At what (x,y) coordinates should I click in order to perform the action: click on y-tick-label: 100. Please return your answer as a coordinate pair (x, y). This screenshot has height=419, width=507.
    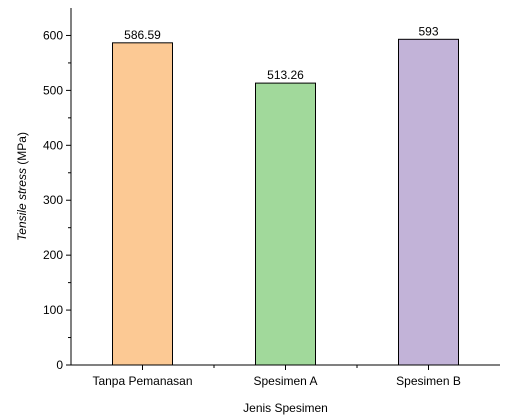
    Looking at the image, I should click on (53, 310).